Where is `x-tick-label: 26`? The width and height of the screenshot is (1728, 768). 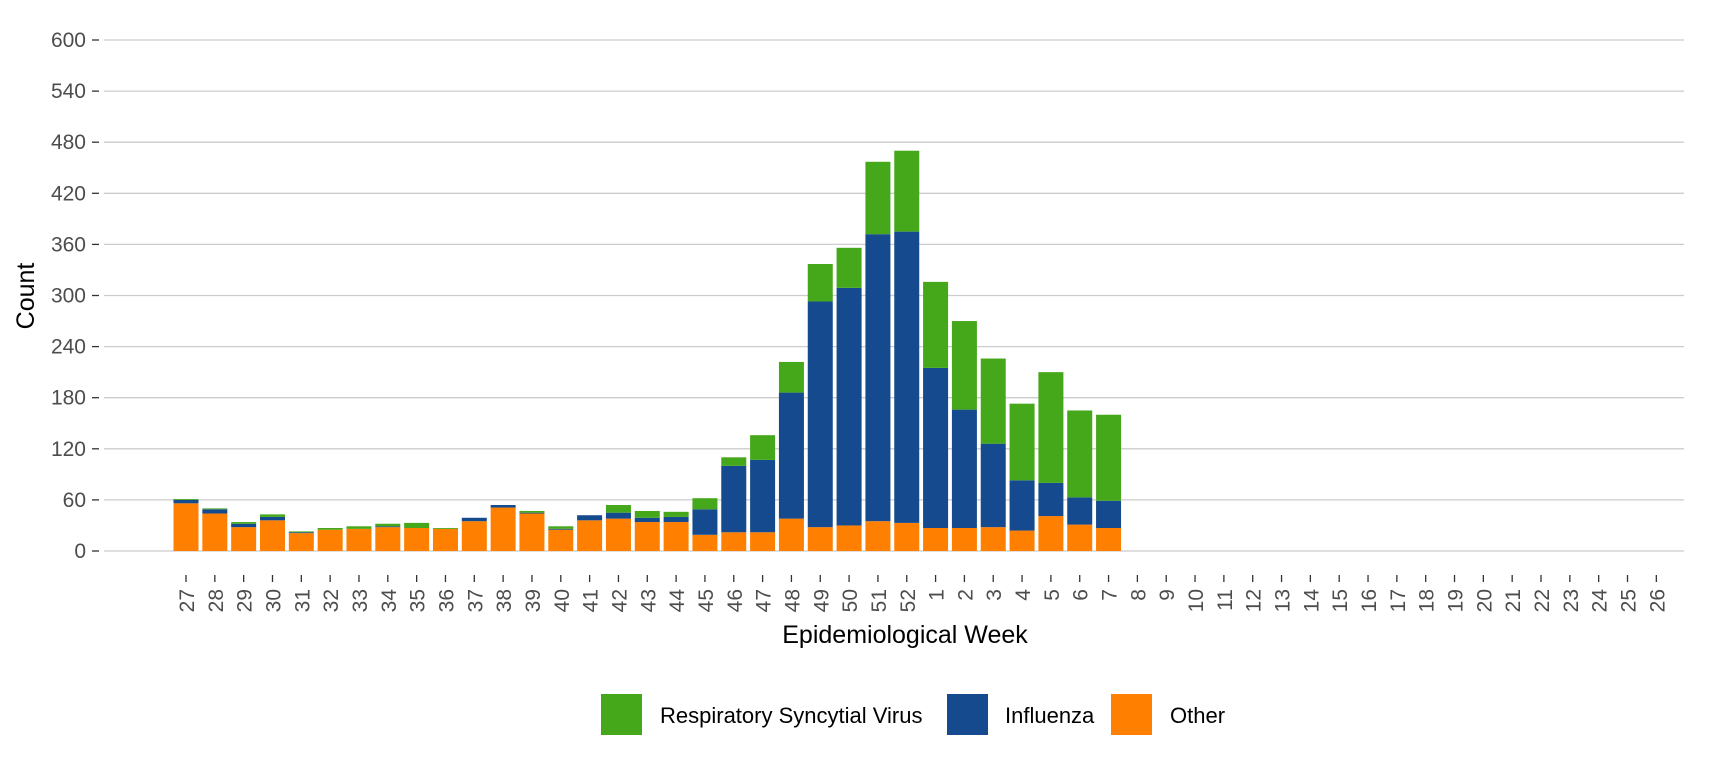 x-tick-label: 26 is located at coordinates (1657, 600).